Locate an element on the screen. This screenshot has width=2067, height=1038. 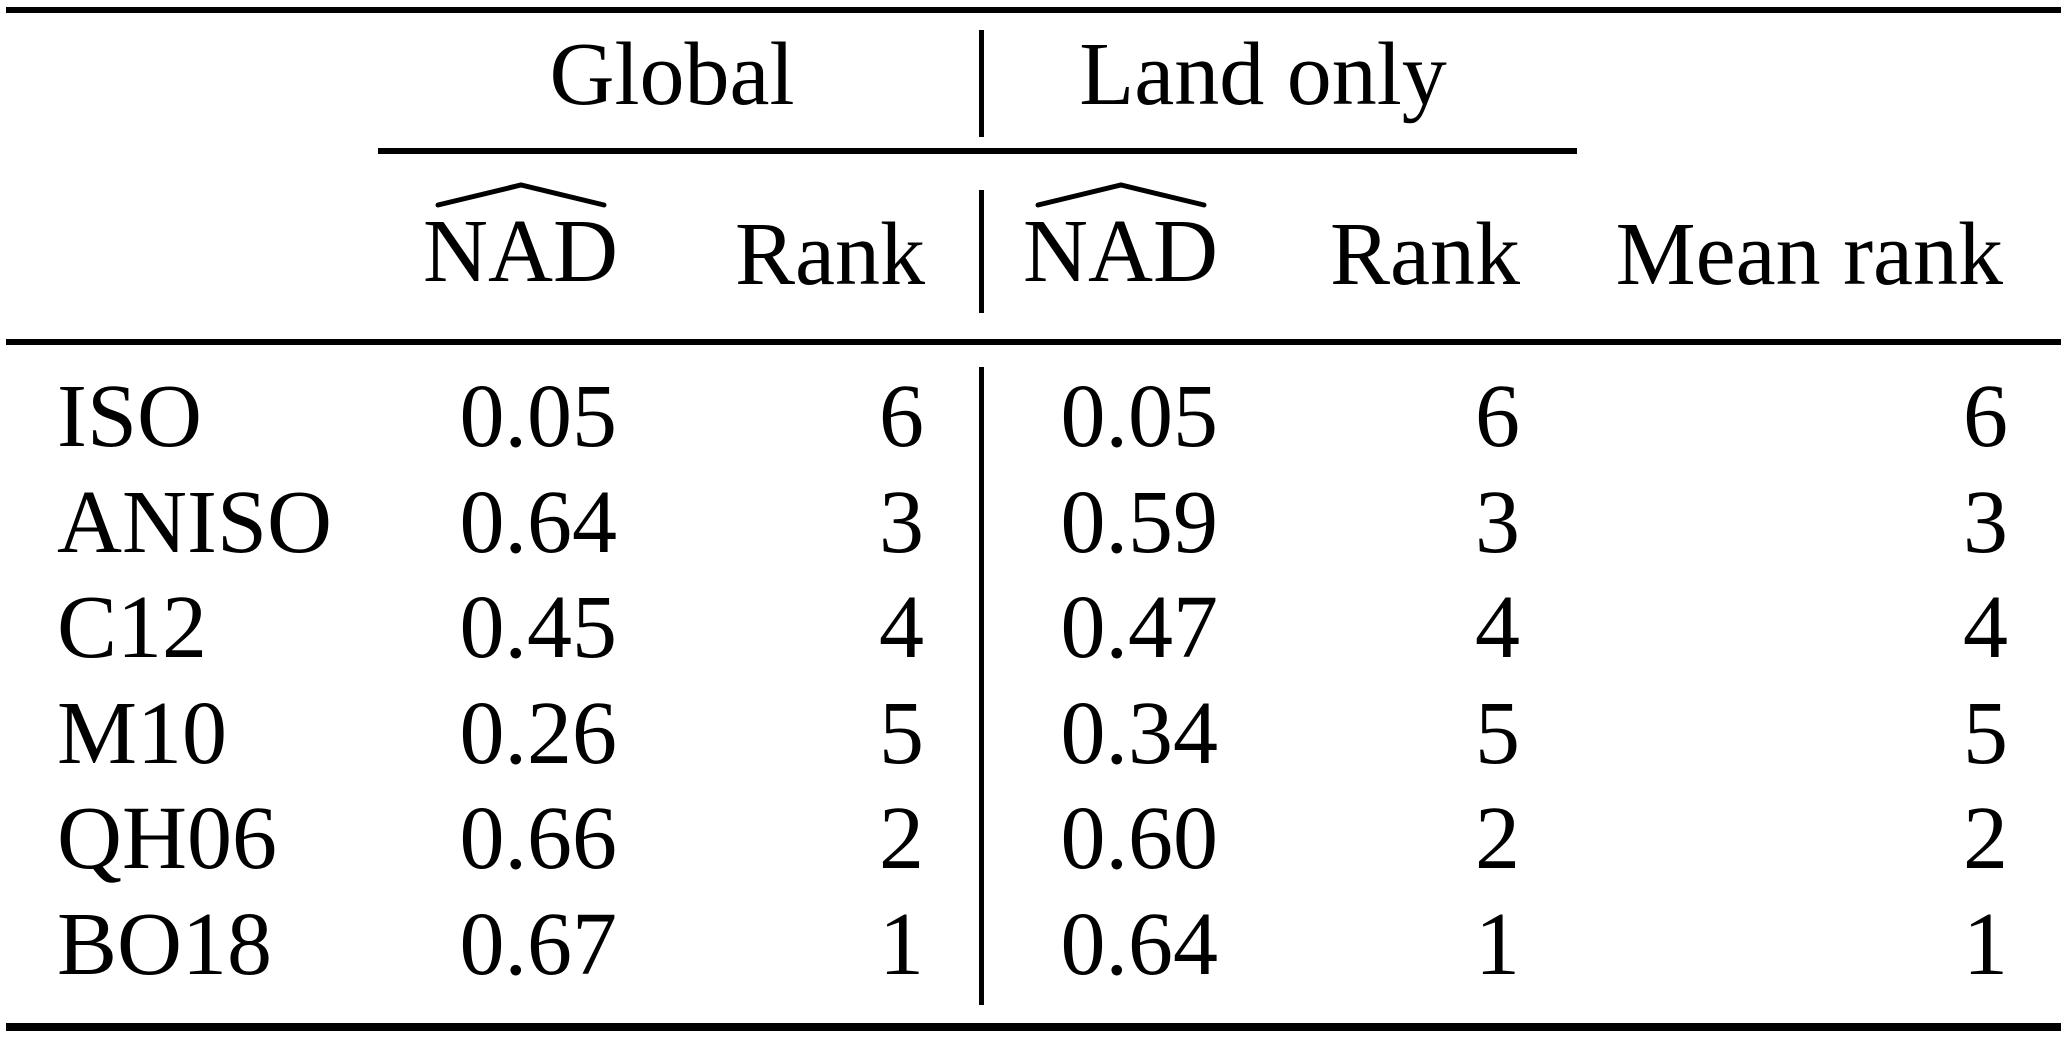
column-header-land-nad: NAD is located at coordinates (1120, 239).